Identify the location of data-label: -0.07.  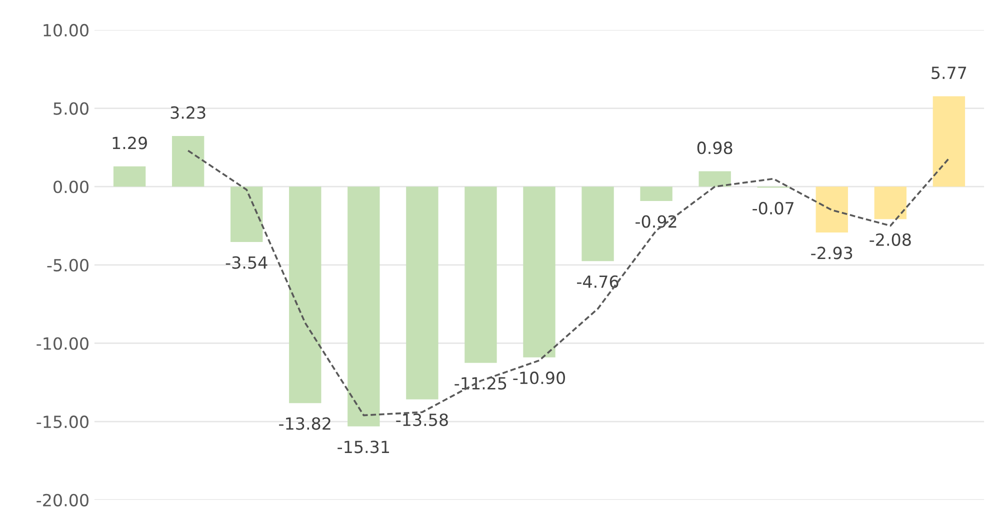
(773, 208).